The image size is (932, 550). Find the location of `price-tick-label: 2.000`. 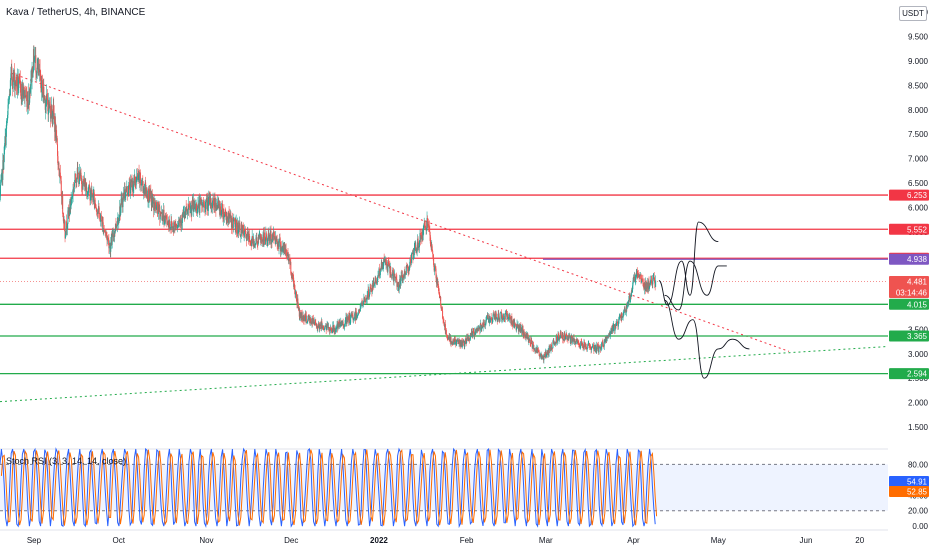

price-tick-label: 2.000 is located at coordinates (918, 403).